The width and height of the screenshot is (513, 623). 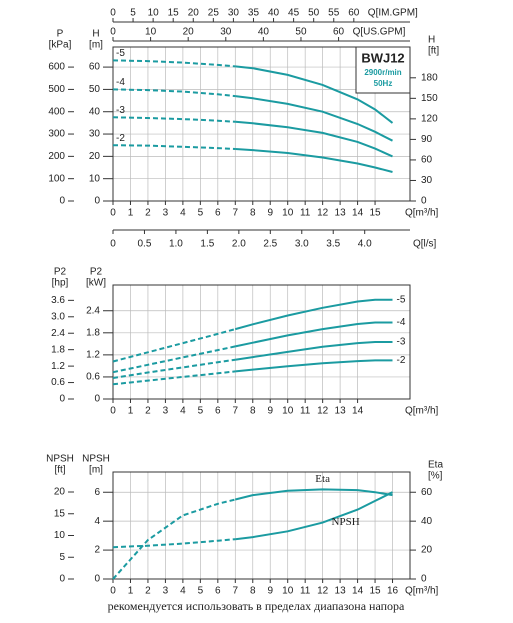 I want to click on model-box, so click(x=383, y=70).